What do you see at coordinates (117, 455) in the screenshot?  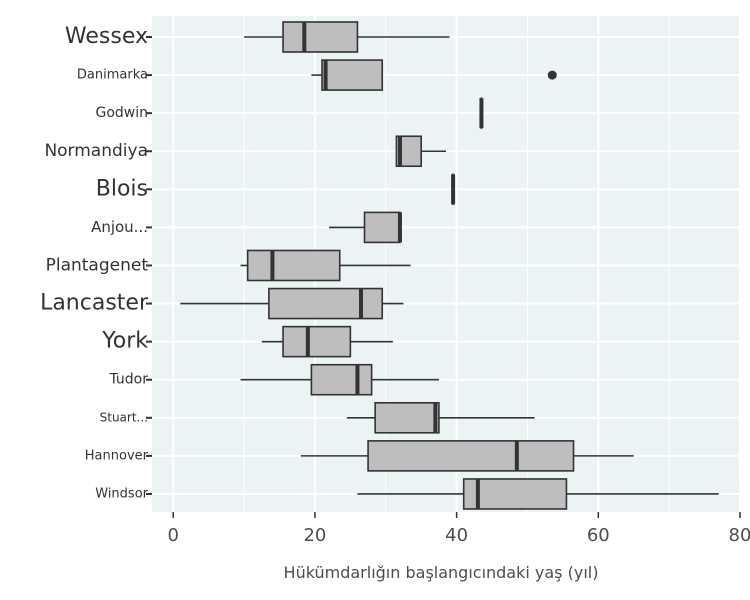 I see `y-tick-label: Hannover` at bounding box center [117, 455].